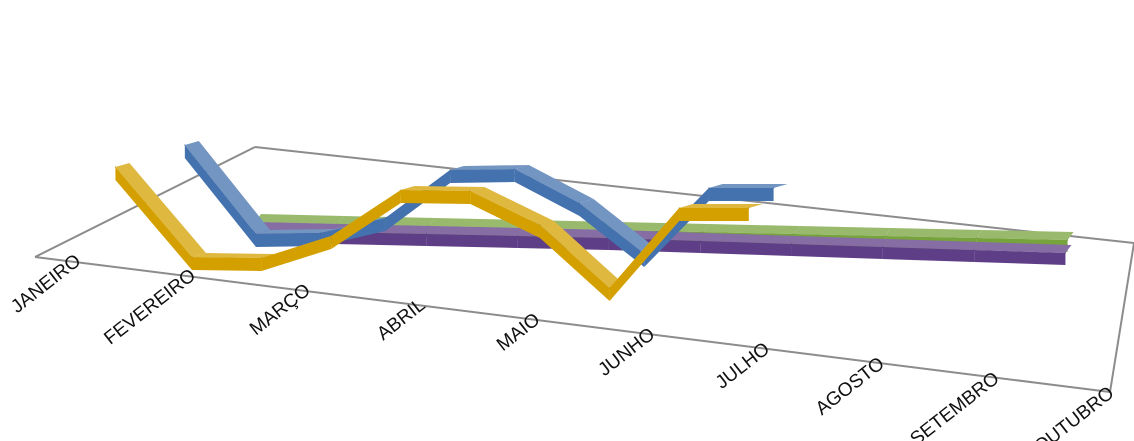  What do you see at coordinates (46, 283) in the screenshot?
I see `x-tick-label: JANEIRO` at bounding box center [46, 283].